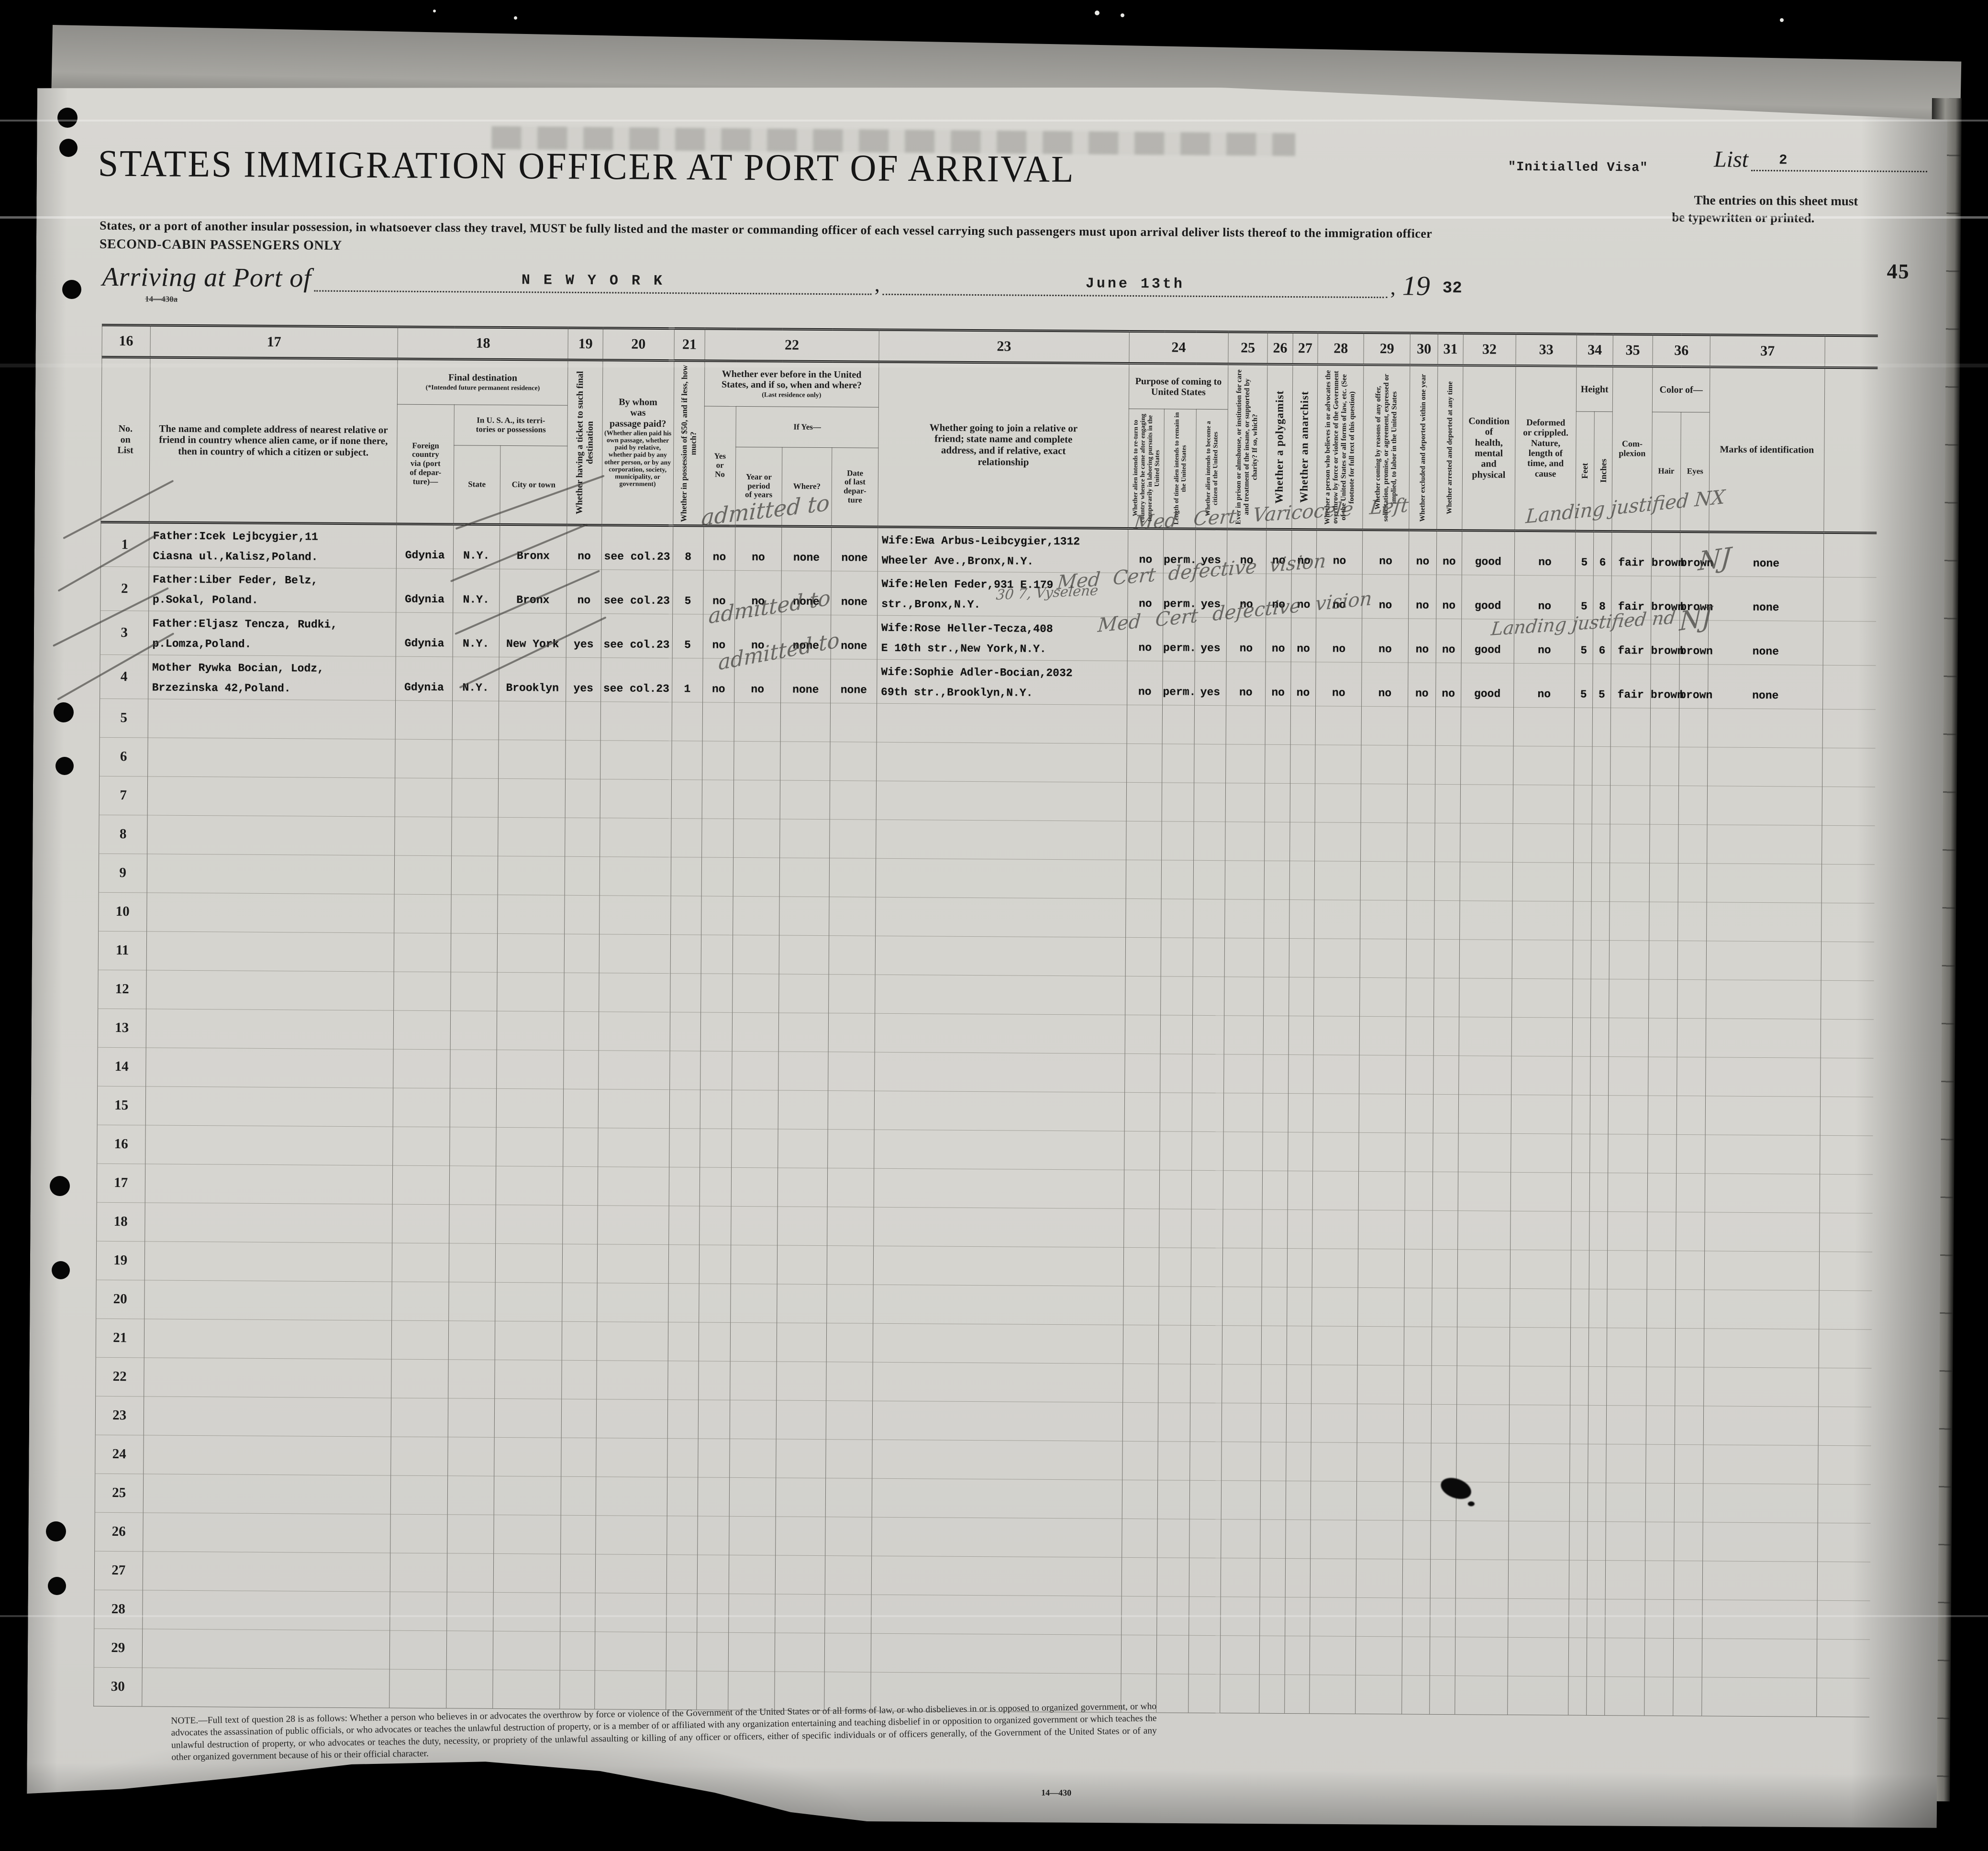 Image resolution: width=1988 pixels, height=1851 pixels. Describe the element at coordinates (1715, 559) in the screenshot. I see `handwriting-initials-row1: NJ` at that location.